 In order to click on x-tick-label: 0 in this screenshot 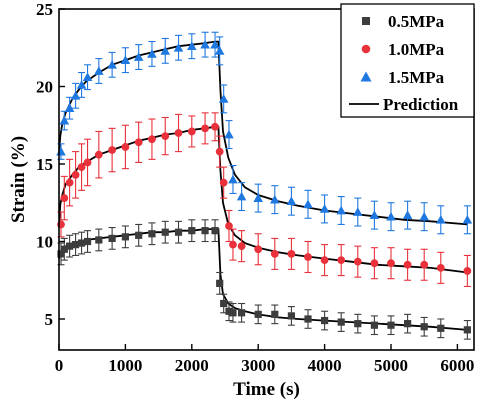, I will do `click(59, 365)`.